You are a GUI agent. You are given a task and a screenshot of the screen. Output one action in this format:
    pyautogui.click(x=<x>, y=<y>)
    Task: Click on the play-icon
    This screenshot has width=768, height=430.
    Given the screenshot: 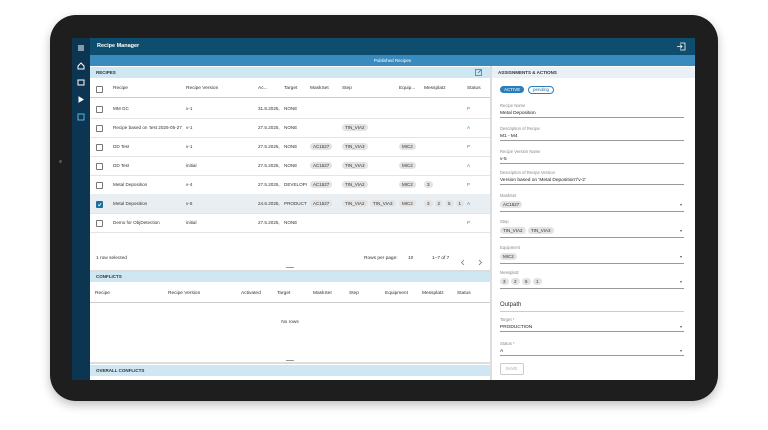 What is the action you would take?
    pyautogui.click(x=81, y=99)
    